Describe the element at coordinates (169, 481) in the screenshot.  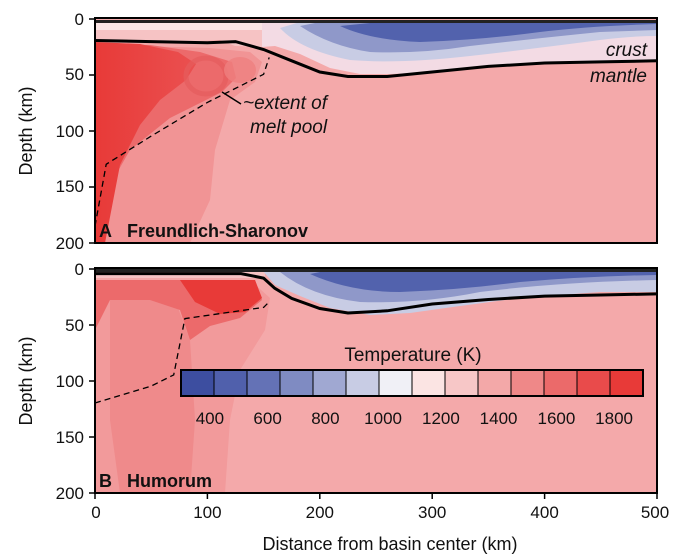
I see `panel-b-title: Humorum` at that location.